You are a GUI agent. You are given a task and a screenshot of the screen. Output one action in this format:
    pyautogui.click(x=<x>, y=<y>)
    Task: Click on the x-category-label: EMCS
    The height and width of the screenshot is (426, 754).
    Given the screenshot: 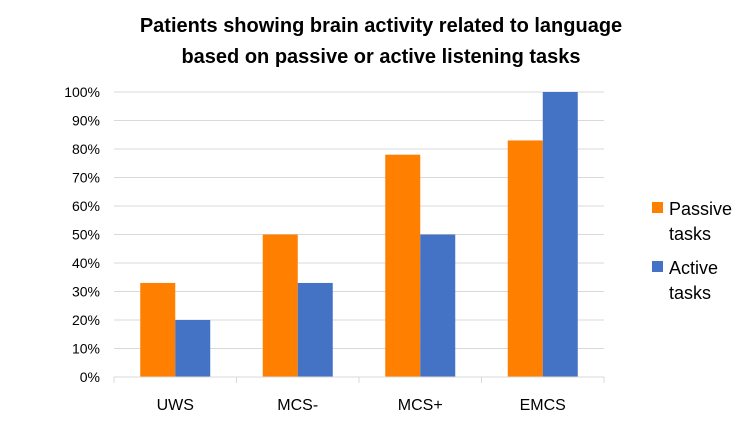 What is the action you would take?
    pyautogui.click(x=543, y=405)
    